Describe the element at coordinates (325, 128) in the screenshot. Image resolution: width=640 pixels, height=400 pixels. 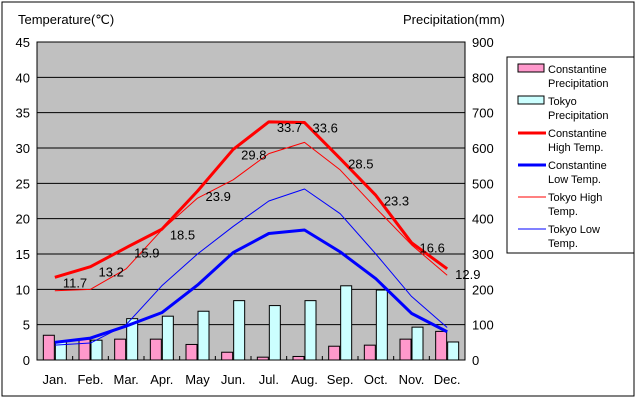
I see `data-label: 33.6` at that location.